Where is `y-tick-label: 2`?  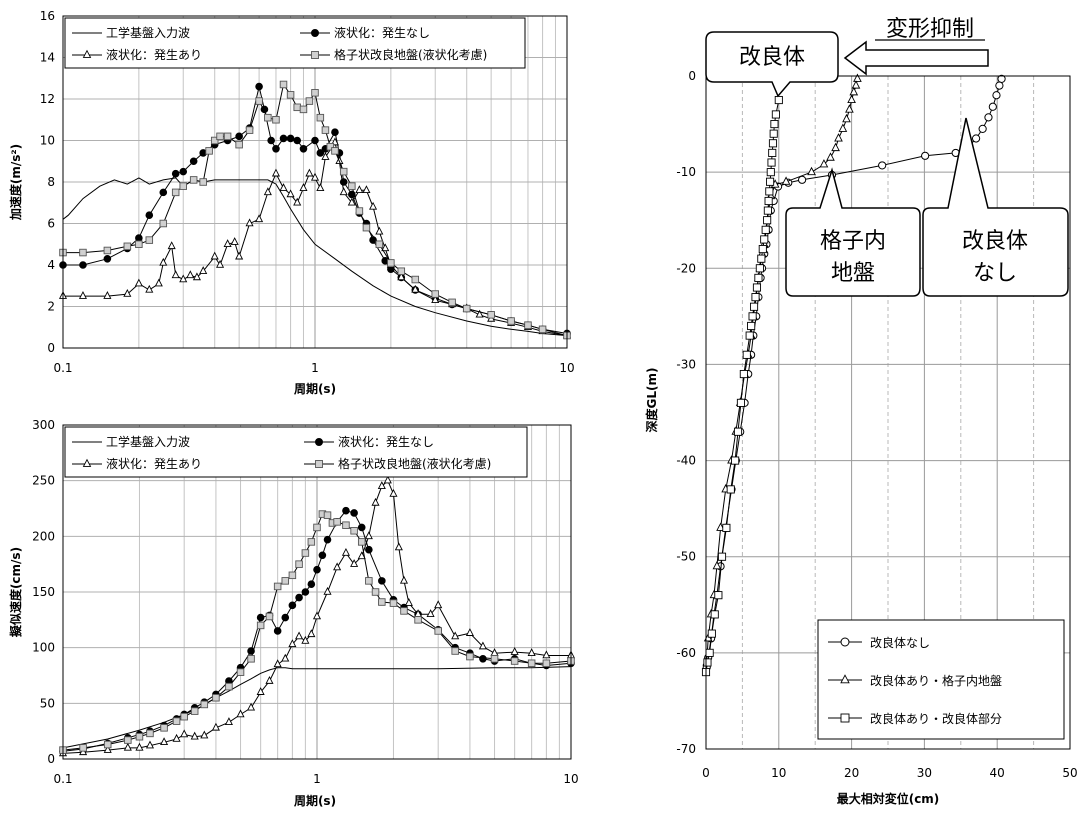 y-tick-label: 2 is located at coordinates (51, 307).